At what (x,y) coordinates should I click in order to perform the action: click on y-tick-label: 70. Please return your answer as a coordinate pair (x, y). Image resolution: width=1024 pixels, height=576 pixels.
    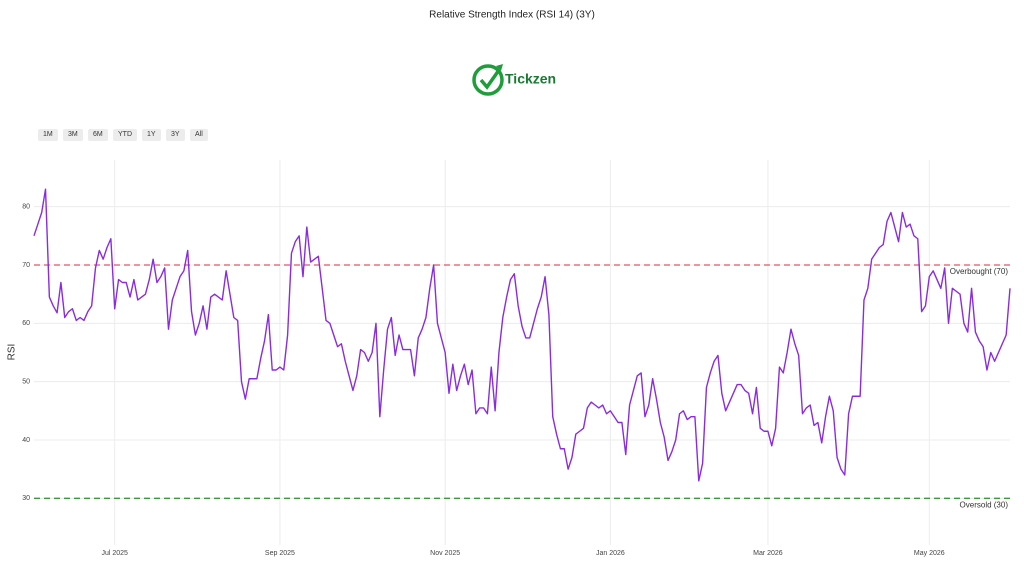
    Looking at the image, I should click on (26, 265).